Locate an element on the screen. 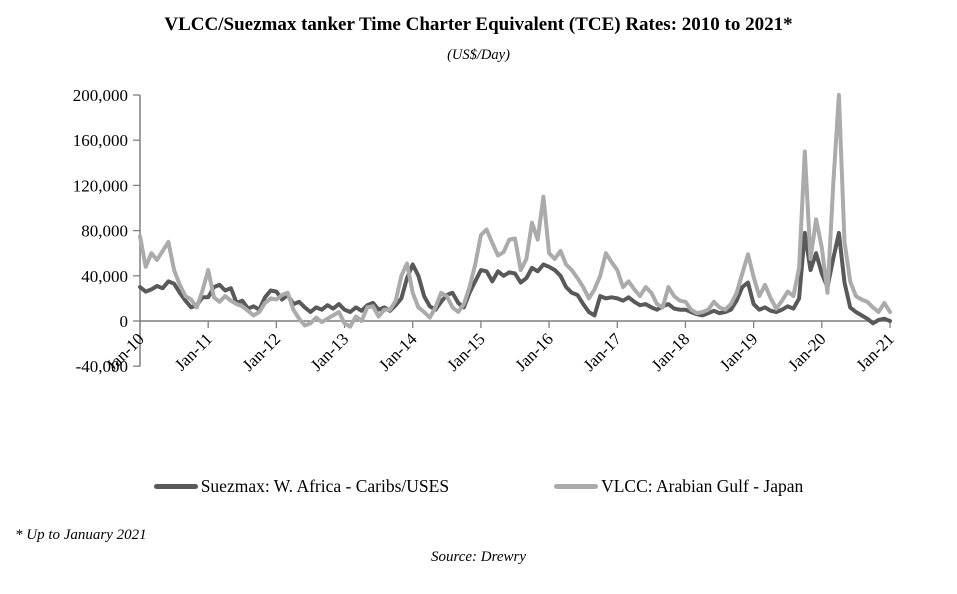  legend-item-vlcc: VLCC: Arabian Gulf - Japan is located at coordinates (678, 486).